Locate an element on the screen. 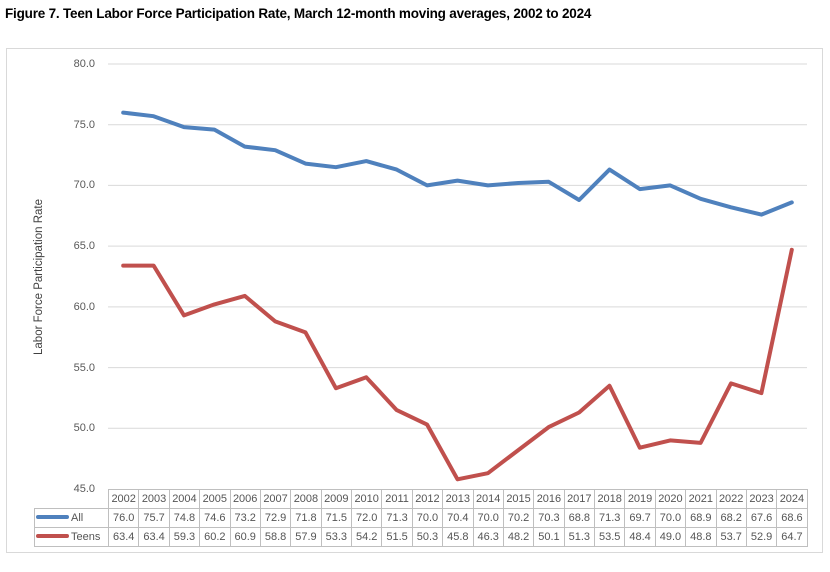 This screenshot has width=830, height=572. legend-cell-teens: Teens is located at coordinates (71, 537).